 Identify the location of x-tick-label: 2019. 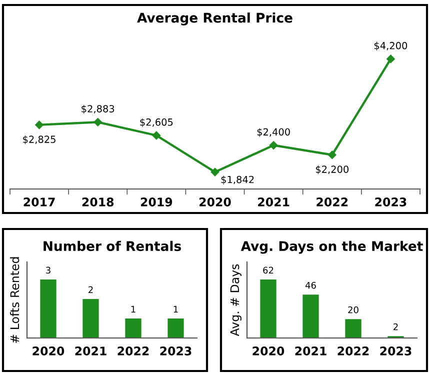
(156, 202).